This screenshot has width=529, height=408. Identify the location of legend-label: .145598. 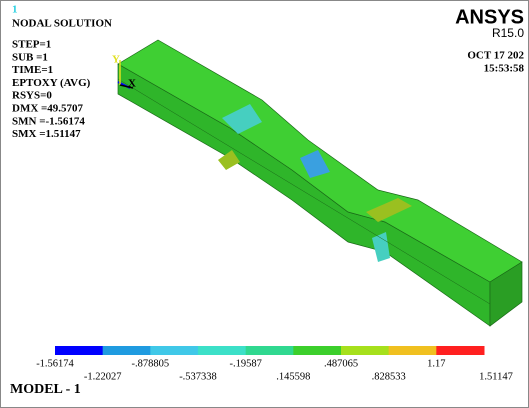
(293, 376).